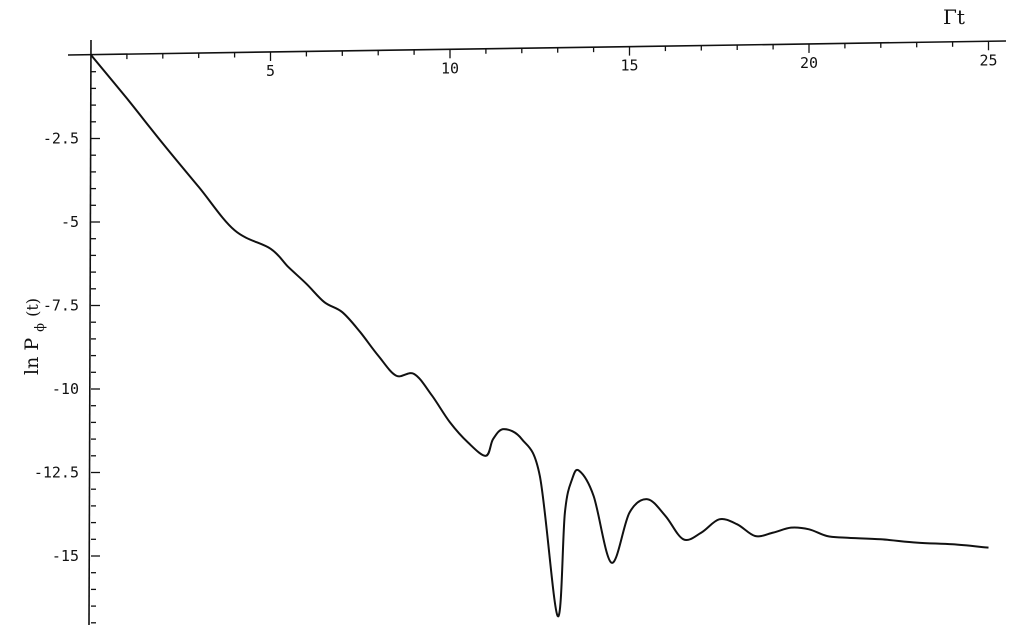 The height and width of the screenshot is (629, 1016). I want to click on y-tick-label: -5, so click(70, 222).